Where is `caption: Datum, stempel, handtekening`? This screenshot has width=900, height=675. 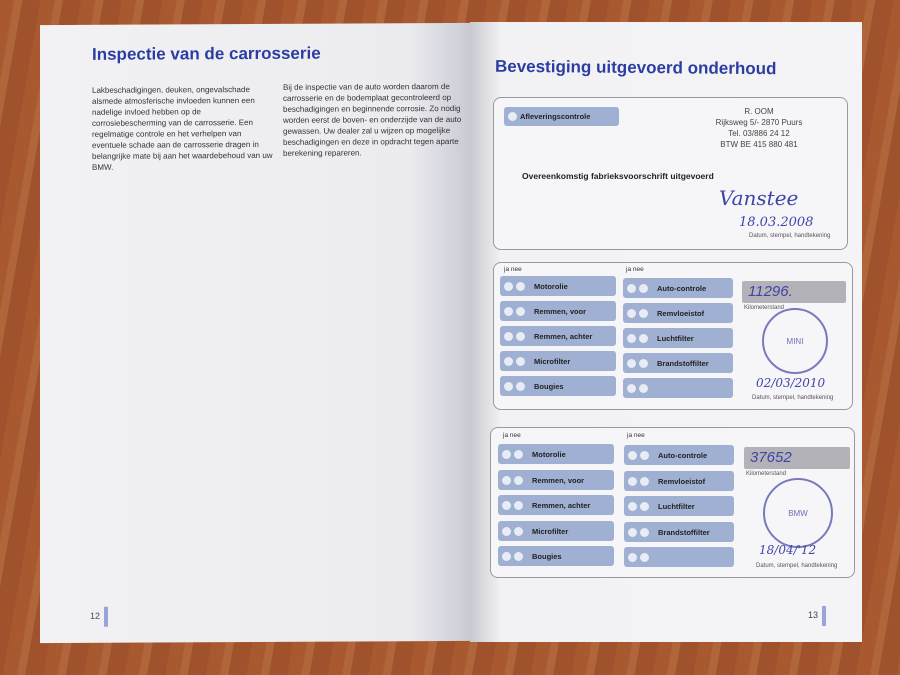 caption: Datum, stempel, handtekening is located at coordinates (790, 236).